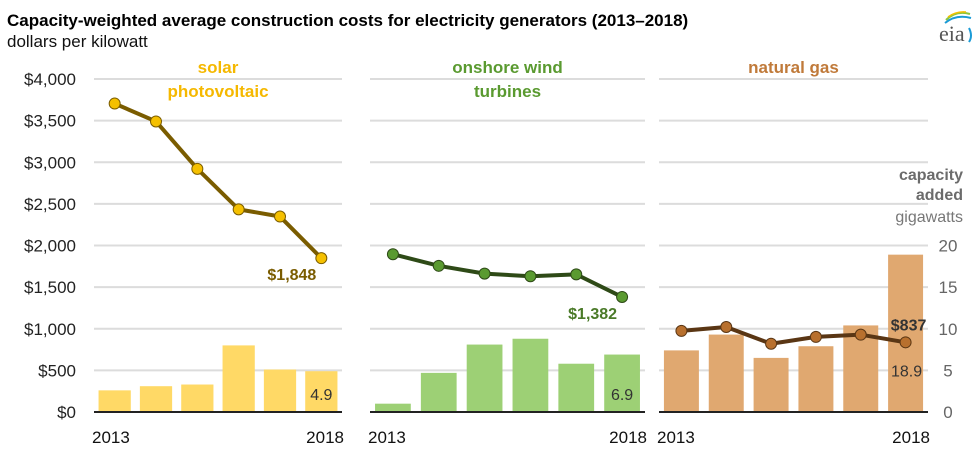 Image resolution: width=979 pixels, height=460 pixels. I want to click on y-tick-label: $2,500, so click(50, 204).